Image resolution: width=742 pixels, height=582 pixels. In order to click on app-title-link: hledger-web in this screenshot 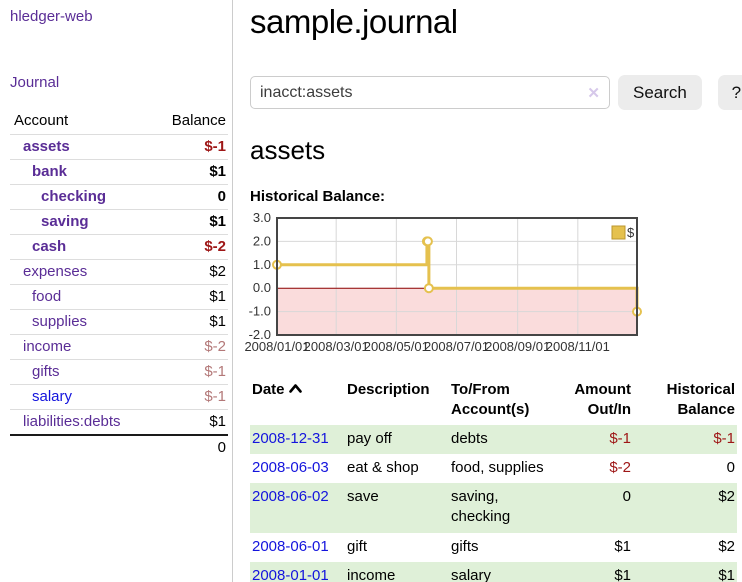, I will do `click(51, 16)`.